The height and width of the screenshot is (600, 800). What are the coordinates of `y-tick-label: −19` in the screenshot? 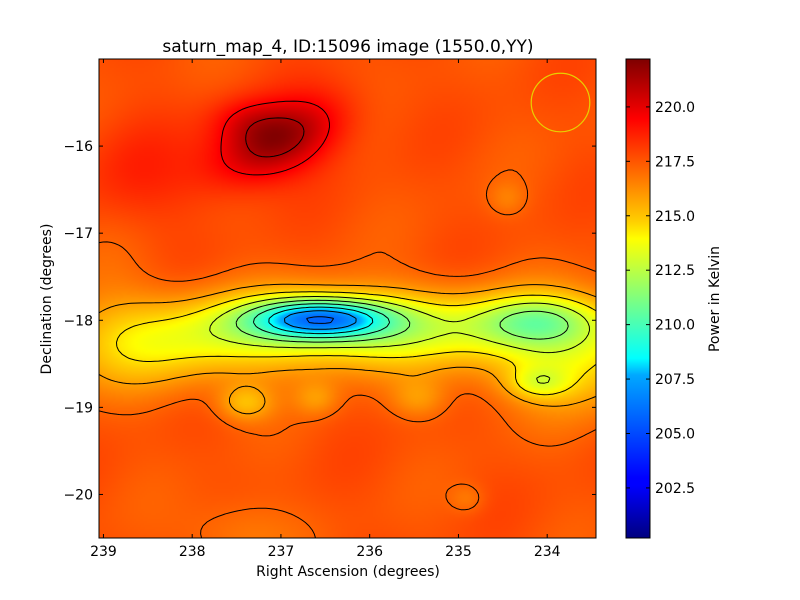 It's located at (78, 408).